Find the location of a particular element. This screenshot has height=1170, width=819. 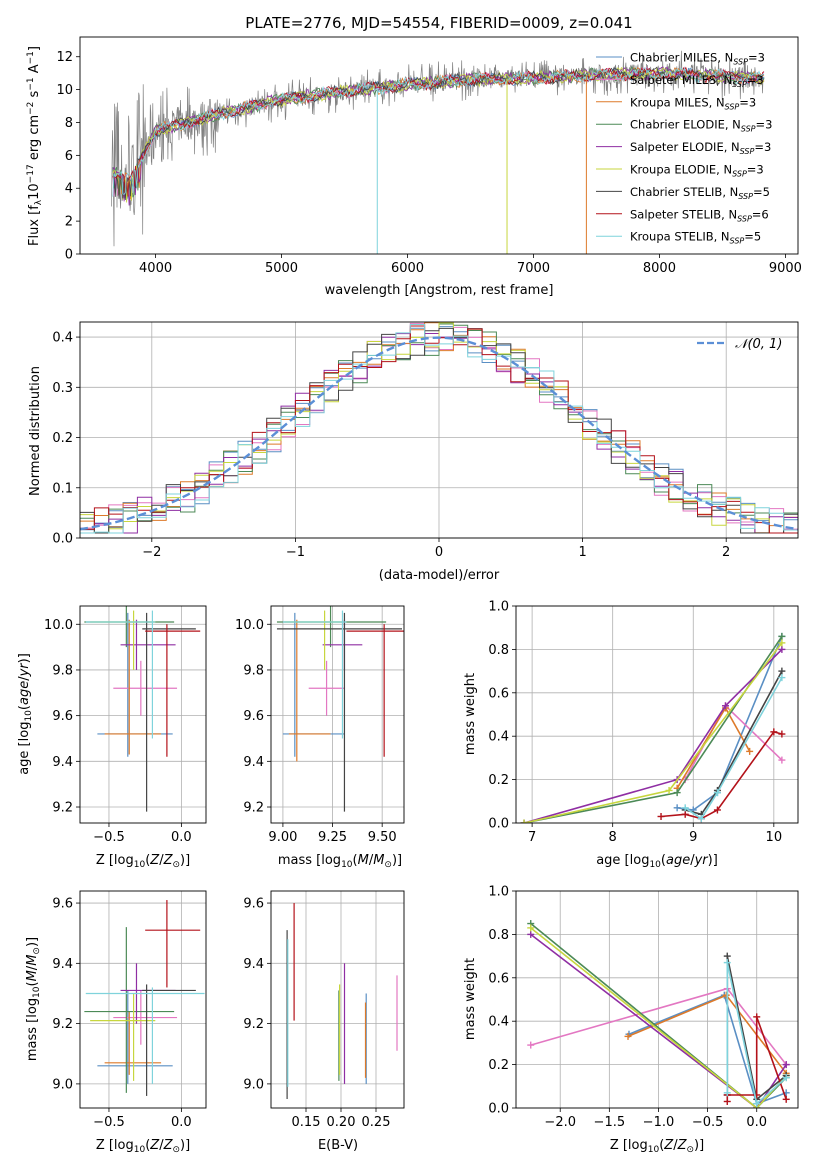

z-mass-ytick-label: 9.0 is located at coordinates (62, 1084).